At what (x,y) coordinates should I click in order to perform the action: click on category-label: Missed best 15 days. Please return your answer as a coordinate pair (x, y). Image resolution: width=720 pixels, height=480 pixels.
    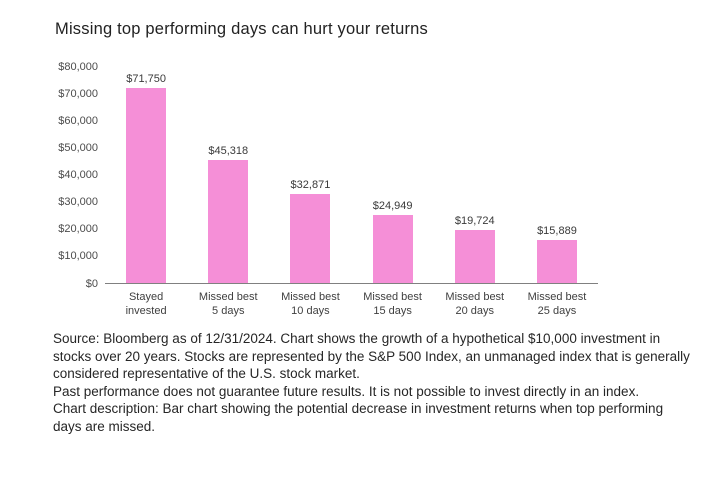
    Looking at the image, I should click on (392, 304).